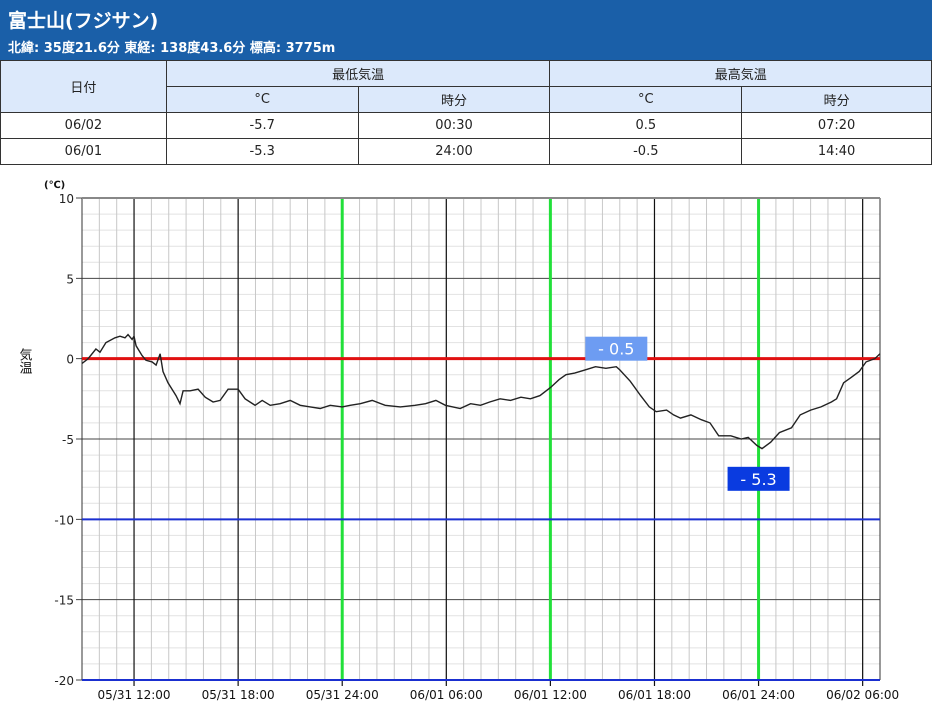  What do you see at coordinates (646, 151) in the screenshot?
I see `max-temp-cell: -0.5` at bounding box center [646, 151].